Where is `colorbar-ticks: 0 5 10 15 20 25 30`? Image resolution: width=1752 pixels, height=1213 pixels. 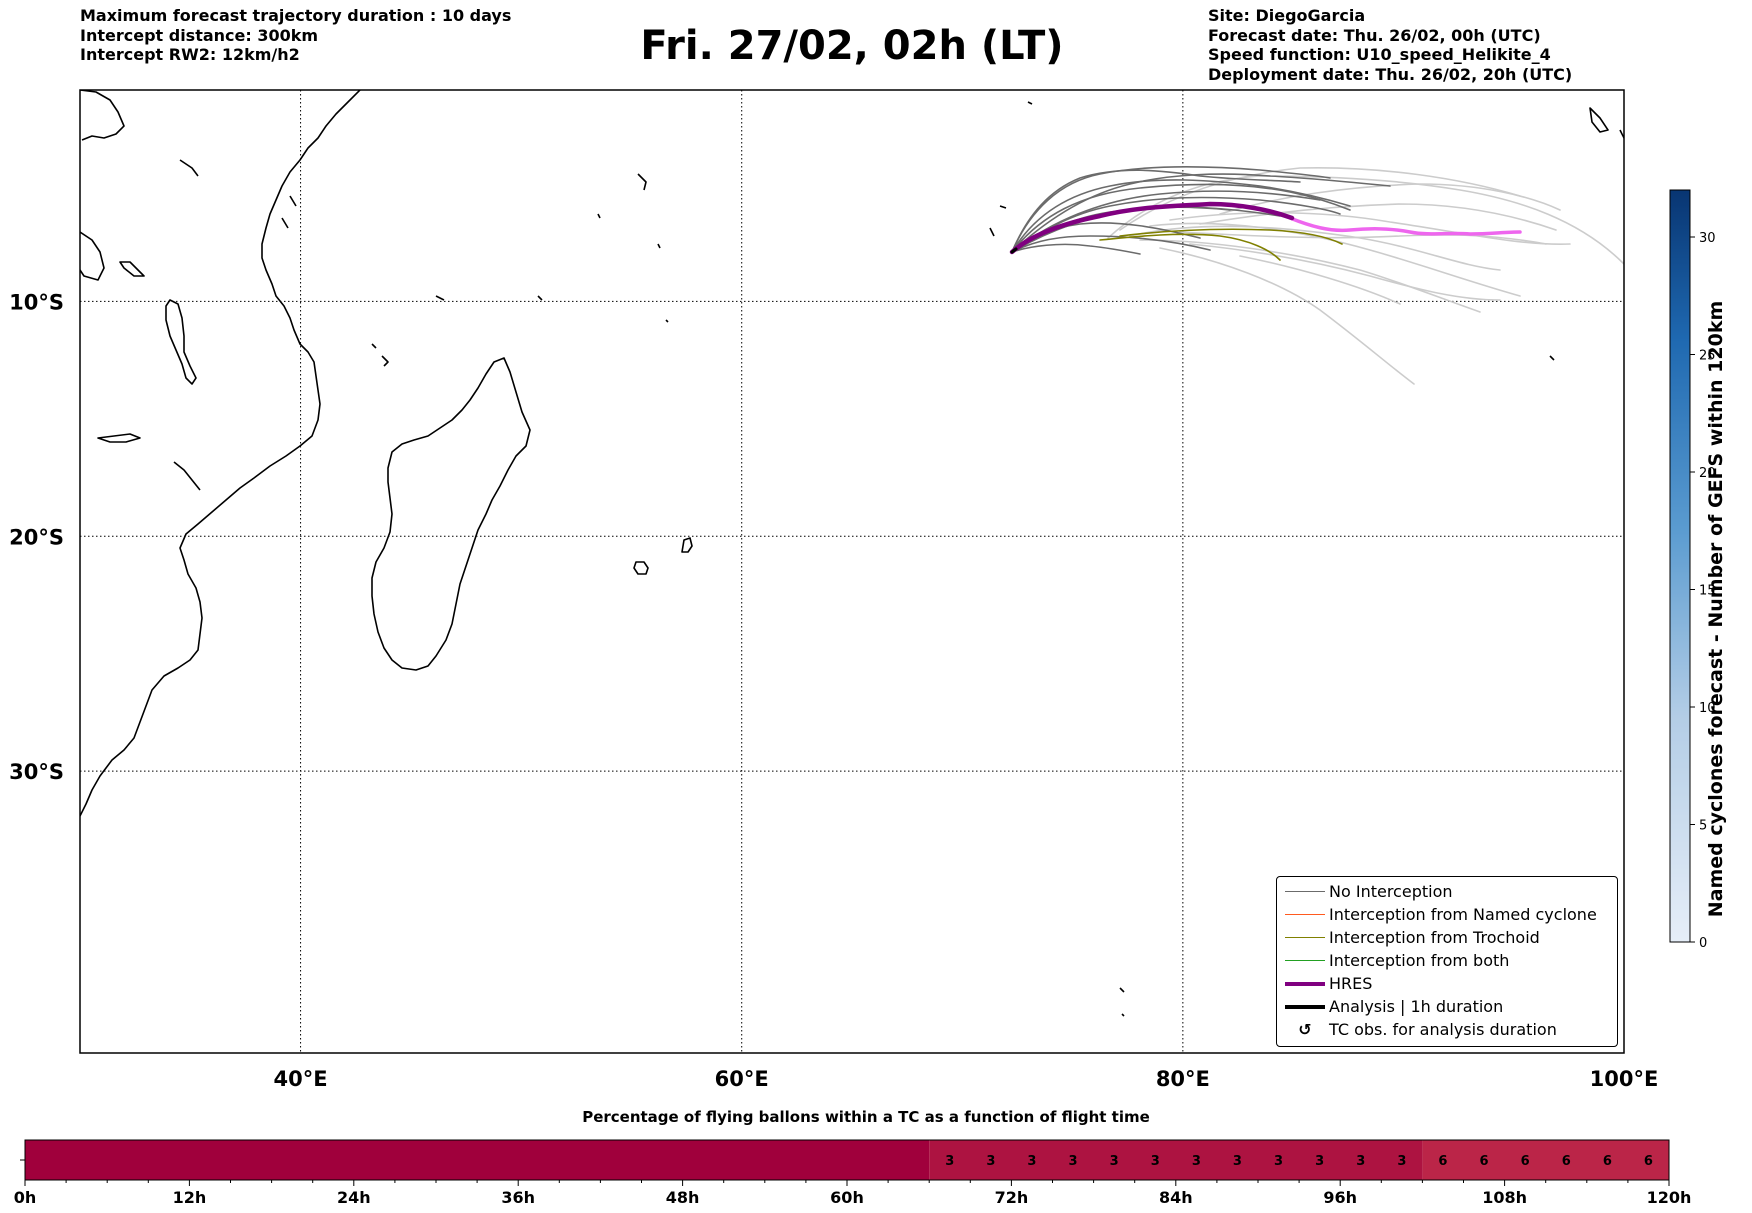 colorbar-ticks: 0 5 10 15 20 25 30 is located at coordinates (1703, 591).